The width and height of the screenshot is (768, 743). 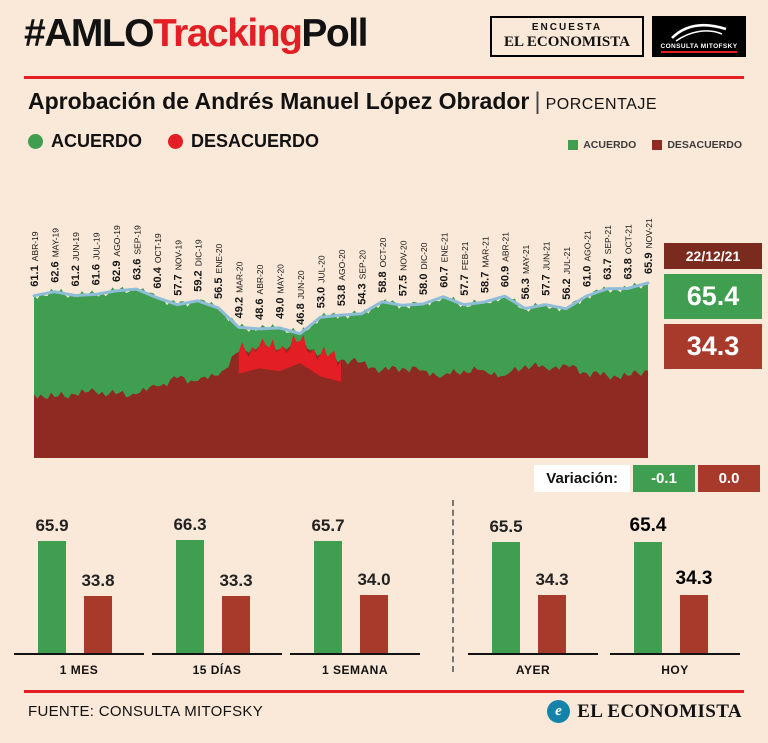 What do you see at coordinates (384, 77) in the screenshot?
I see `top-divider` at bounding box center [384, 77].